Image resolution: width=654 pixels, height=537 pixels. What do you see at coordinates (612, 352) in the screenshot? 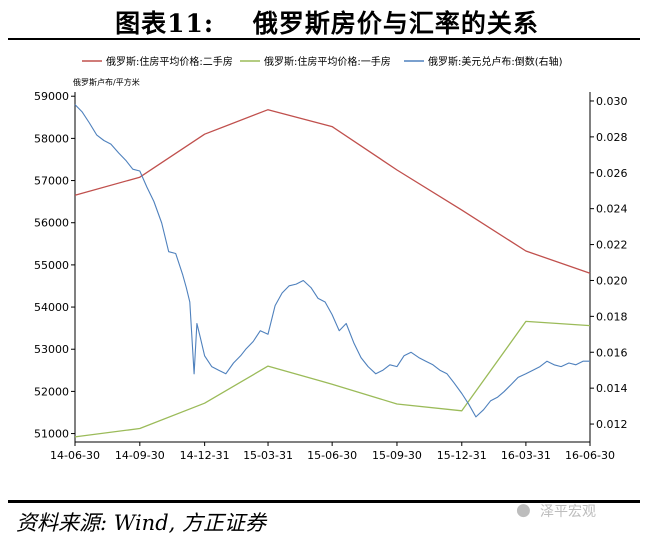
I see `y2-tick-label: 0.016` at bounding box center [612, 352].